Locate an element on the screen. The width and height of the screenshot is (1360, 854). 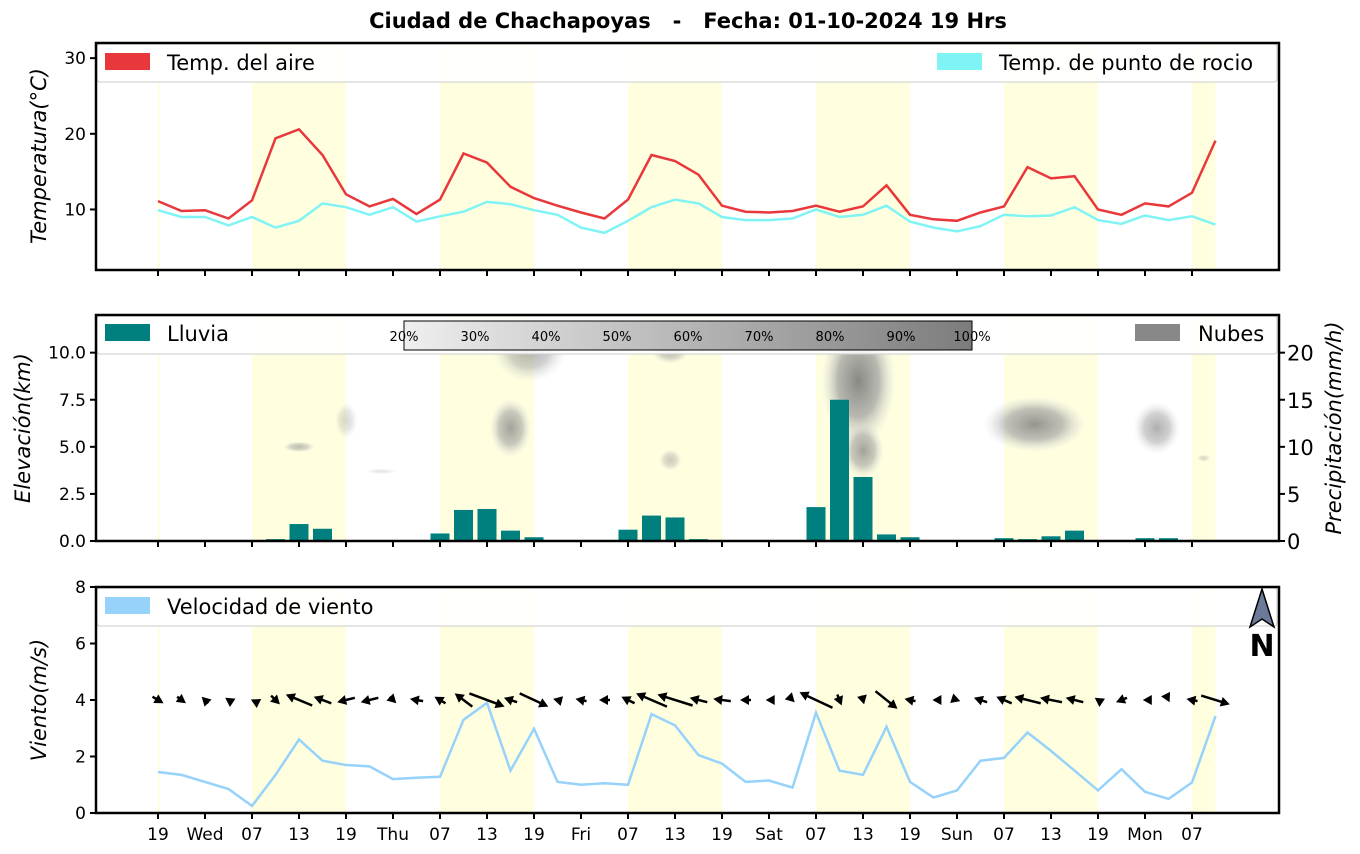
legend-label-air-temp: Temp. del aire is located at coordinates (240, 63).